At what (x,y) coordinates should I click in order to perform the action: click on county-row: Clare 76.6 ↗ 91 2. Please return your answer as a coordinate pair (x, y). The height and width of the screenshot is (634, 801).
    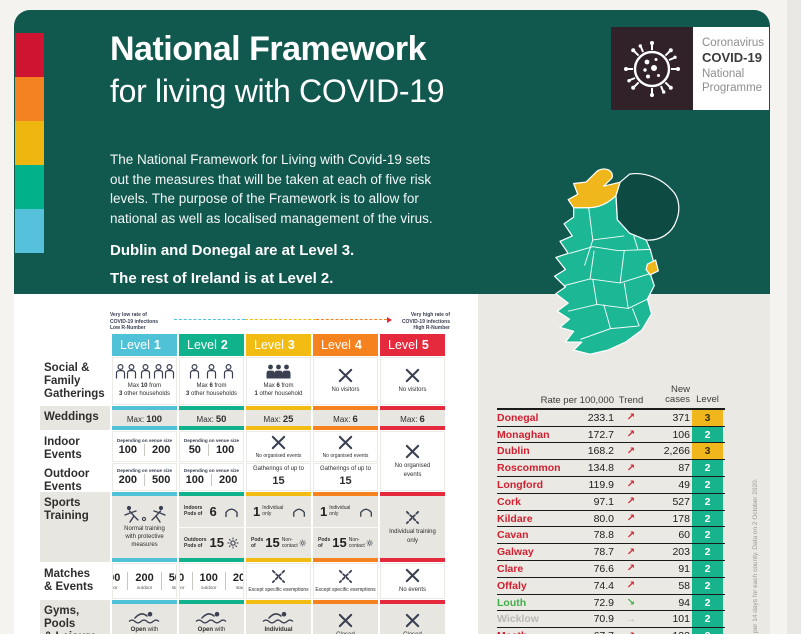
    Looking at the image, I should click on (611, 569).